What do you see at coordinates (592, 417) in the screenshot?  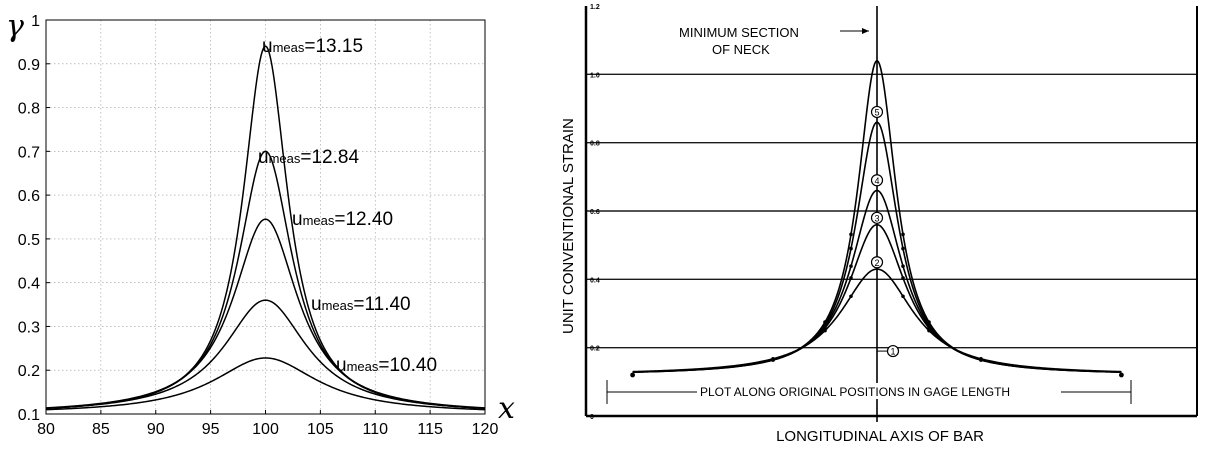 I see `right-y-tick-label: 0` at bounding box center [592, 417].